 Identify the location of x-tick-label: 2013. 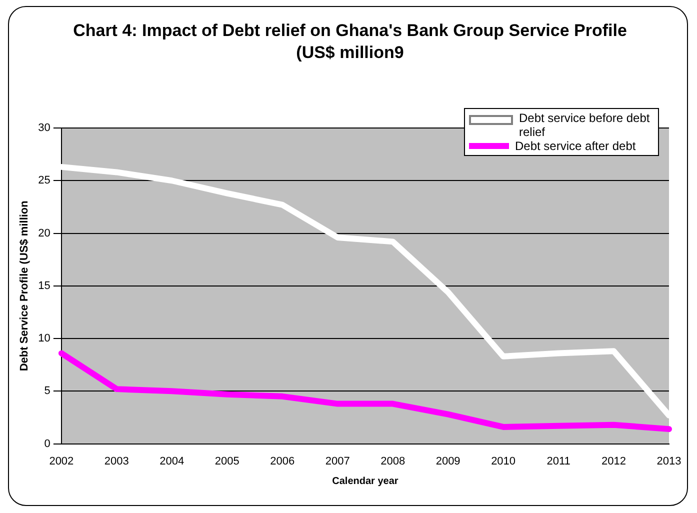
(669, 461).